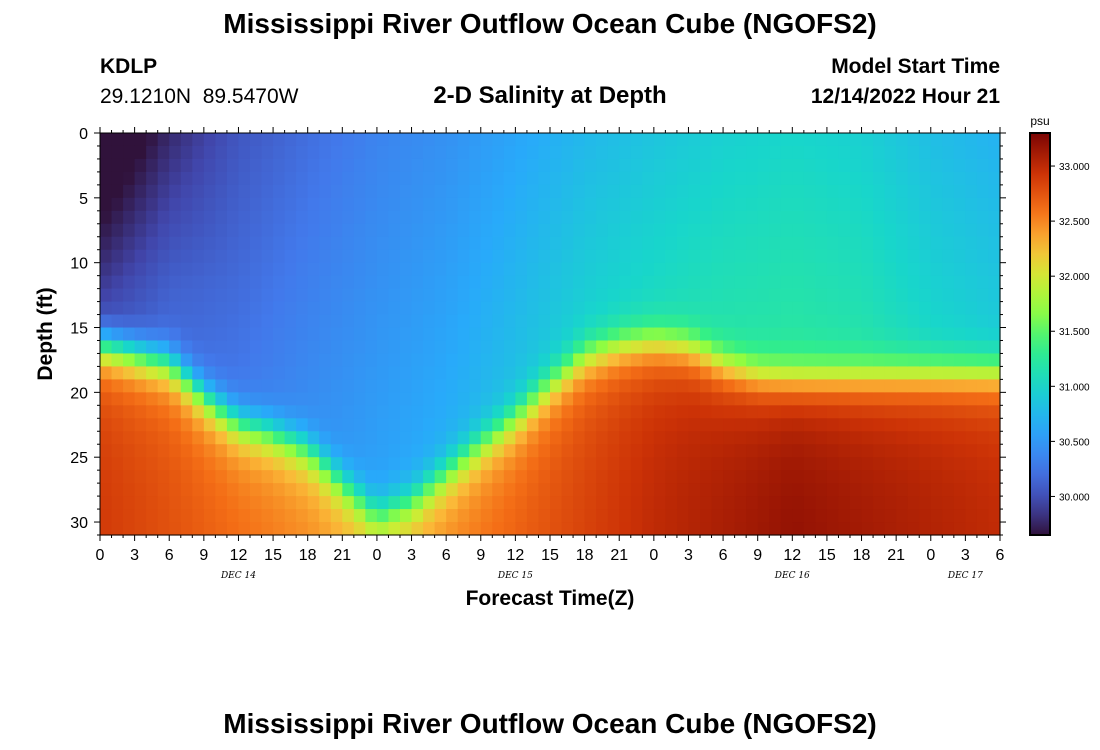  I want to click on x-tick-label: 21, so click(896, 555).